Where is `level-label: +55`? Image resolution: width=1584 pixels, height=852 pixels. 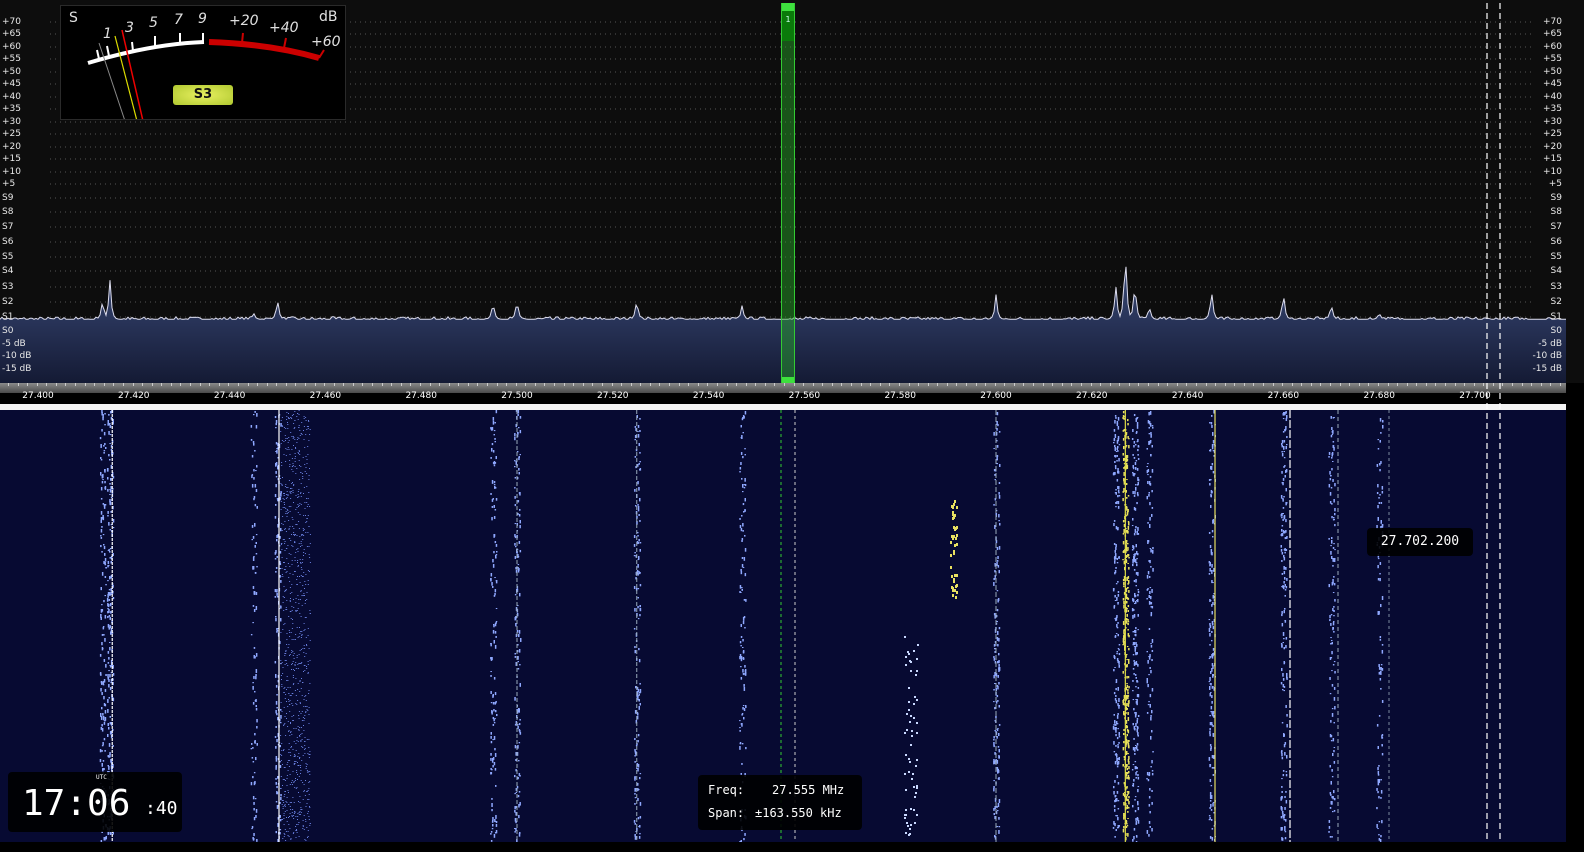
level-label: +55 is located at coordinates (1552, 59).